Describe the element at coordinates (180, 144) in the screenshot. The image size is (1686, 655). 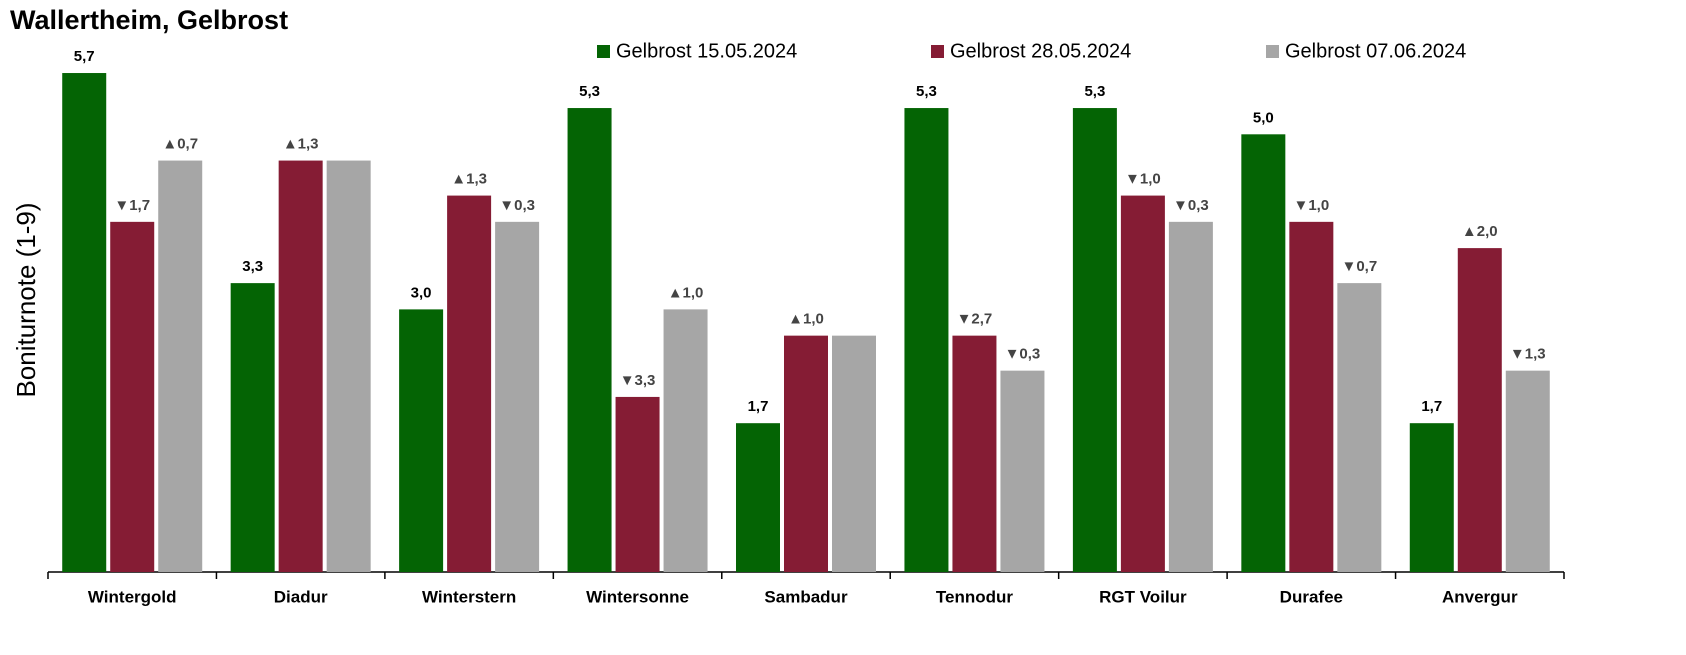
I see `change-label: ▲0,7` at that location.